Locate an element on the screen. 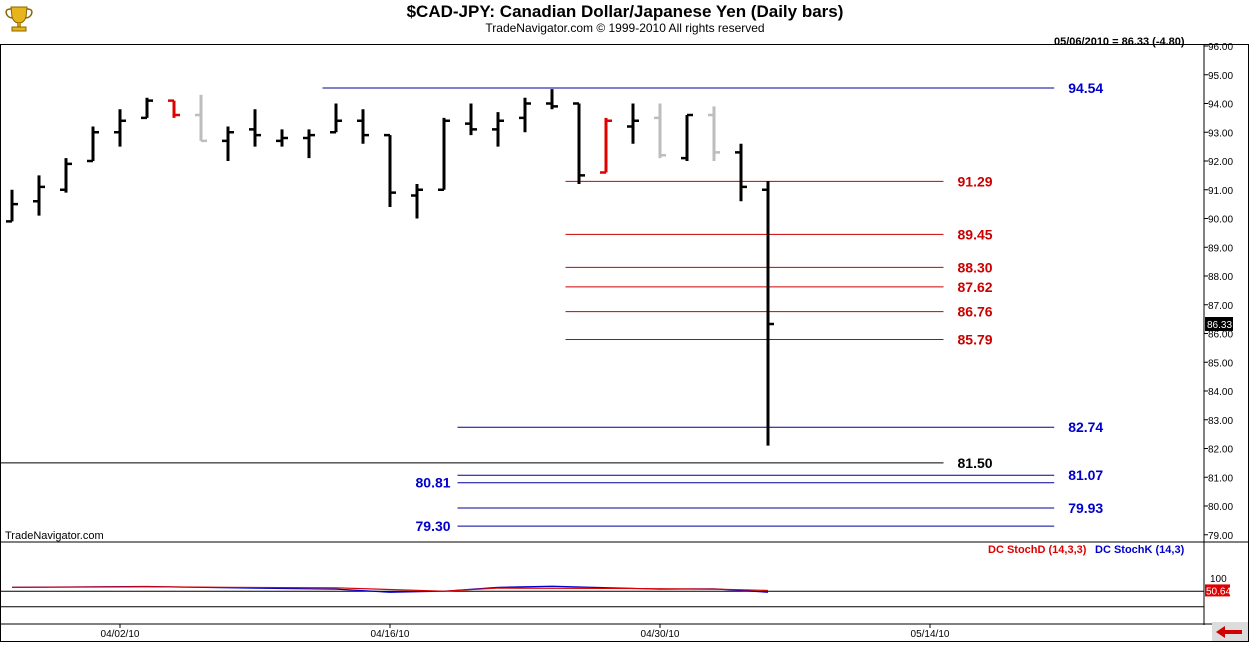  stoch-axis-label: 100 is located at coordinates (1218, 579).